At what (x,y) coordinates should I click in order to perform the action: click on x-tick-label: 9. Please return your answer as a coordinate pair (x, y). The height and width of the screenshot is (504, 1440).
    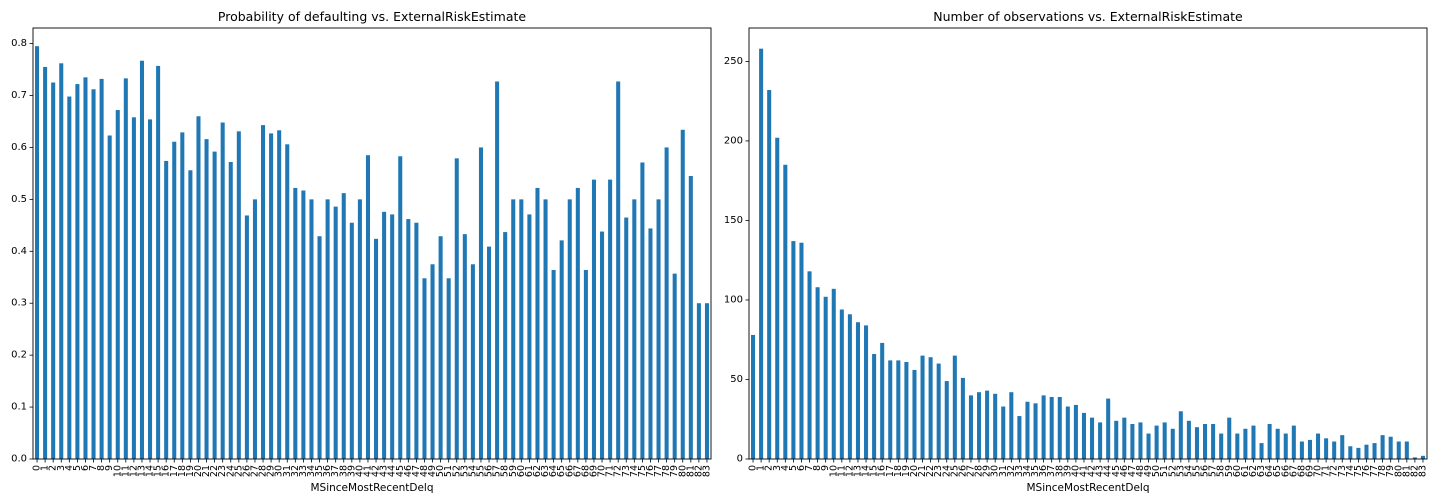
    Looking at the image, I should click on (109, 468).